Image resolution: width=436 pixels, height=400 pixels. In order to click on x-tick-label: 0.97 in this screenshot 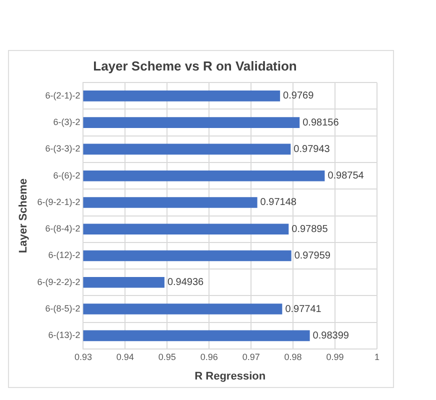, I will do `click(251, 357)`.